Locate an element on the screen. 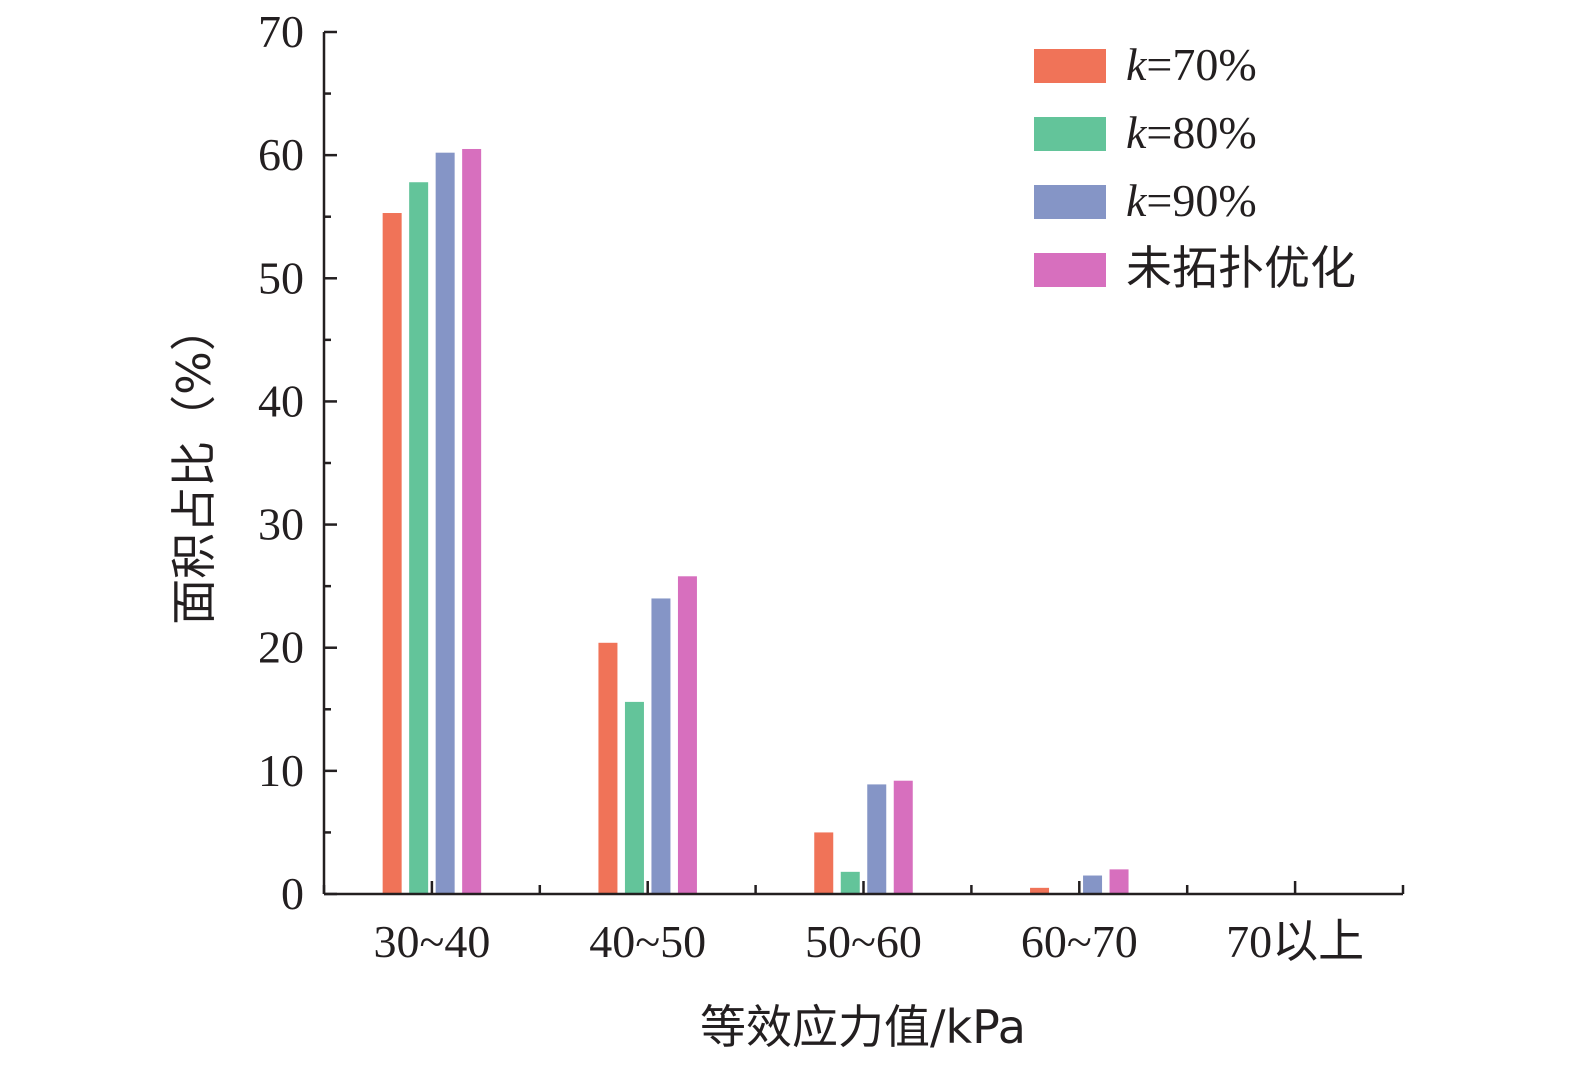  y-tick-label: 0 is located at coordinates (292, 893).